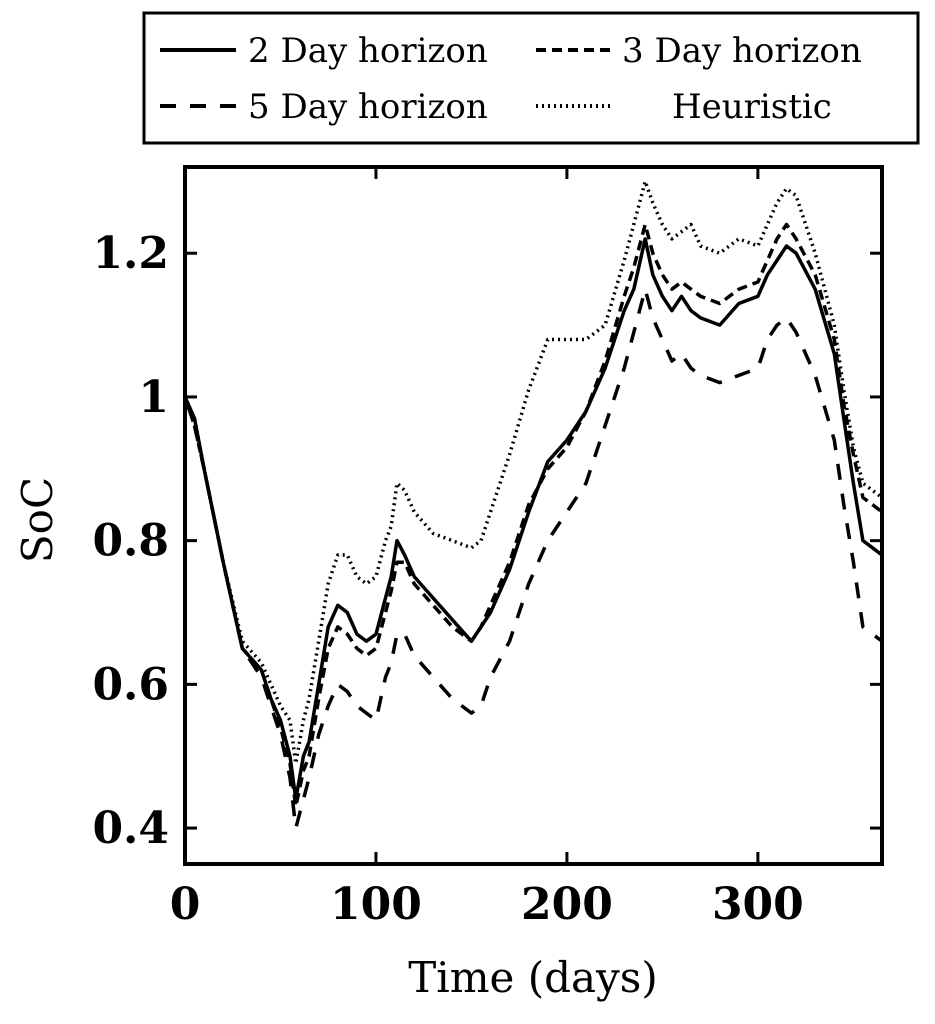 The width and height of the screenshot is (935, 1024). Describe the element at coordinates (368, 51) in the screenshot. I see `legend-label-2-day: 2 Day horizon` at that location.